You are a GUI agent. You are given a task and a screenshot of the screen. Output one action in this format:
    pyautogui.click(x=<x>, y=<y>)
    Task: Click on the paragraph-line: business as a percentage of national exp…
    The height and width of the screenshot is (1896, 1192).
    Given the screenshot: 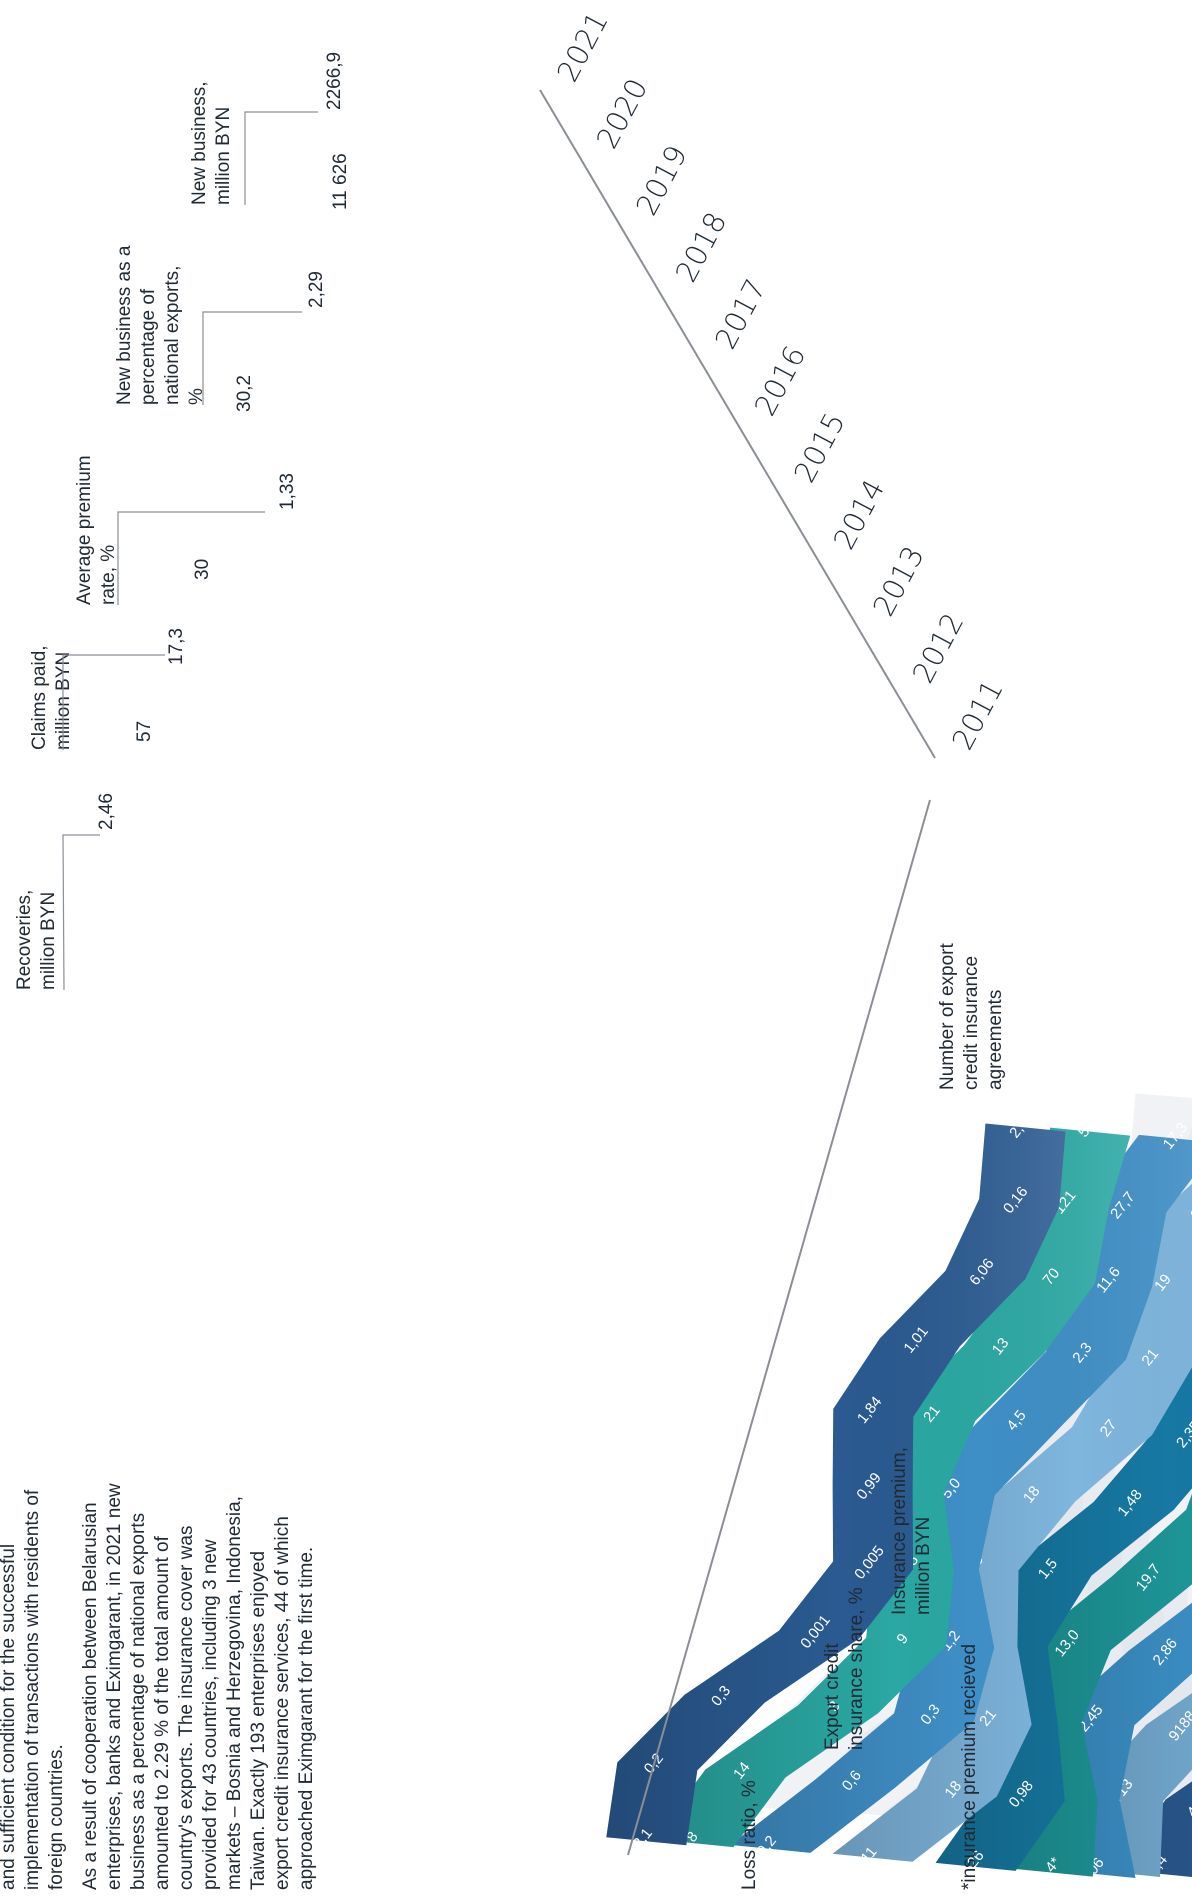 What is the action you would take?
    pyautogui.click(x=138, y=1701)
    